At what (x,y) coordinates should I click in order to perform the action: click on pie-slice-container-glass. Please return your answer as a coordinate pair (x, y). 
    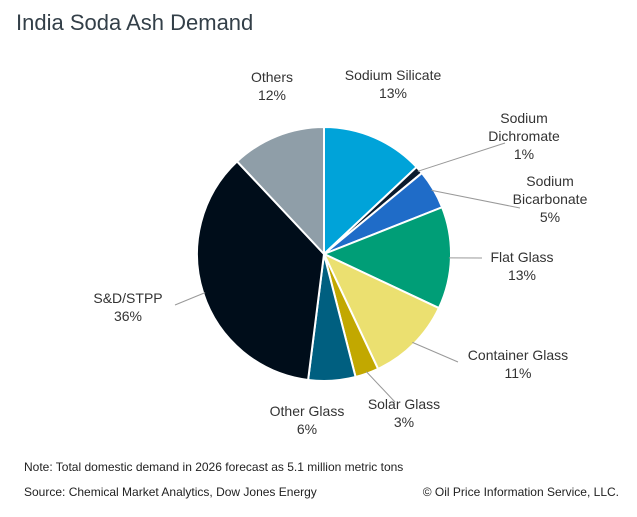
    Looking at the image, I should click on (381, 311).